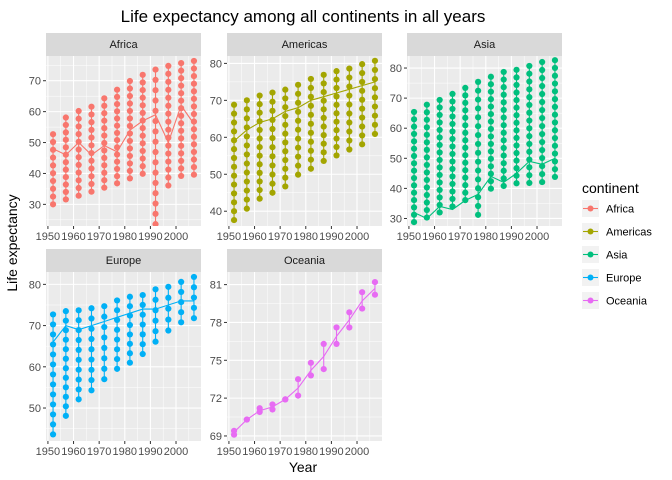  Describe the element at coordinates (216, 101) in the screenshot. I see `y-tick-label: 70` at that location.